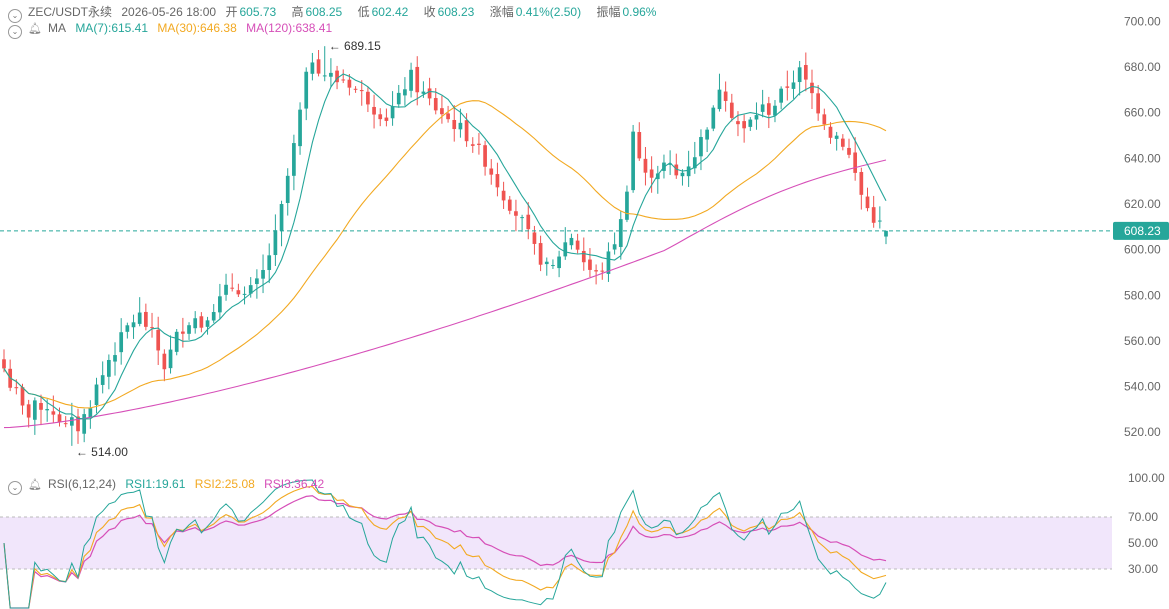 This screenshot has height=609, width=1169. What do you see at coordinates (1142, 250) in the screenshot?
I see `price-axis-tick: 600.00` at bounding box center [1142, 250].